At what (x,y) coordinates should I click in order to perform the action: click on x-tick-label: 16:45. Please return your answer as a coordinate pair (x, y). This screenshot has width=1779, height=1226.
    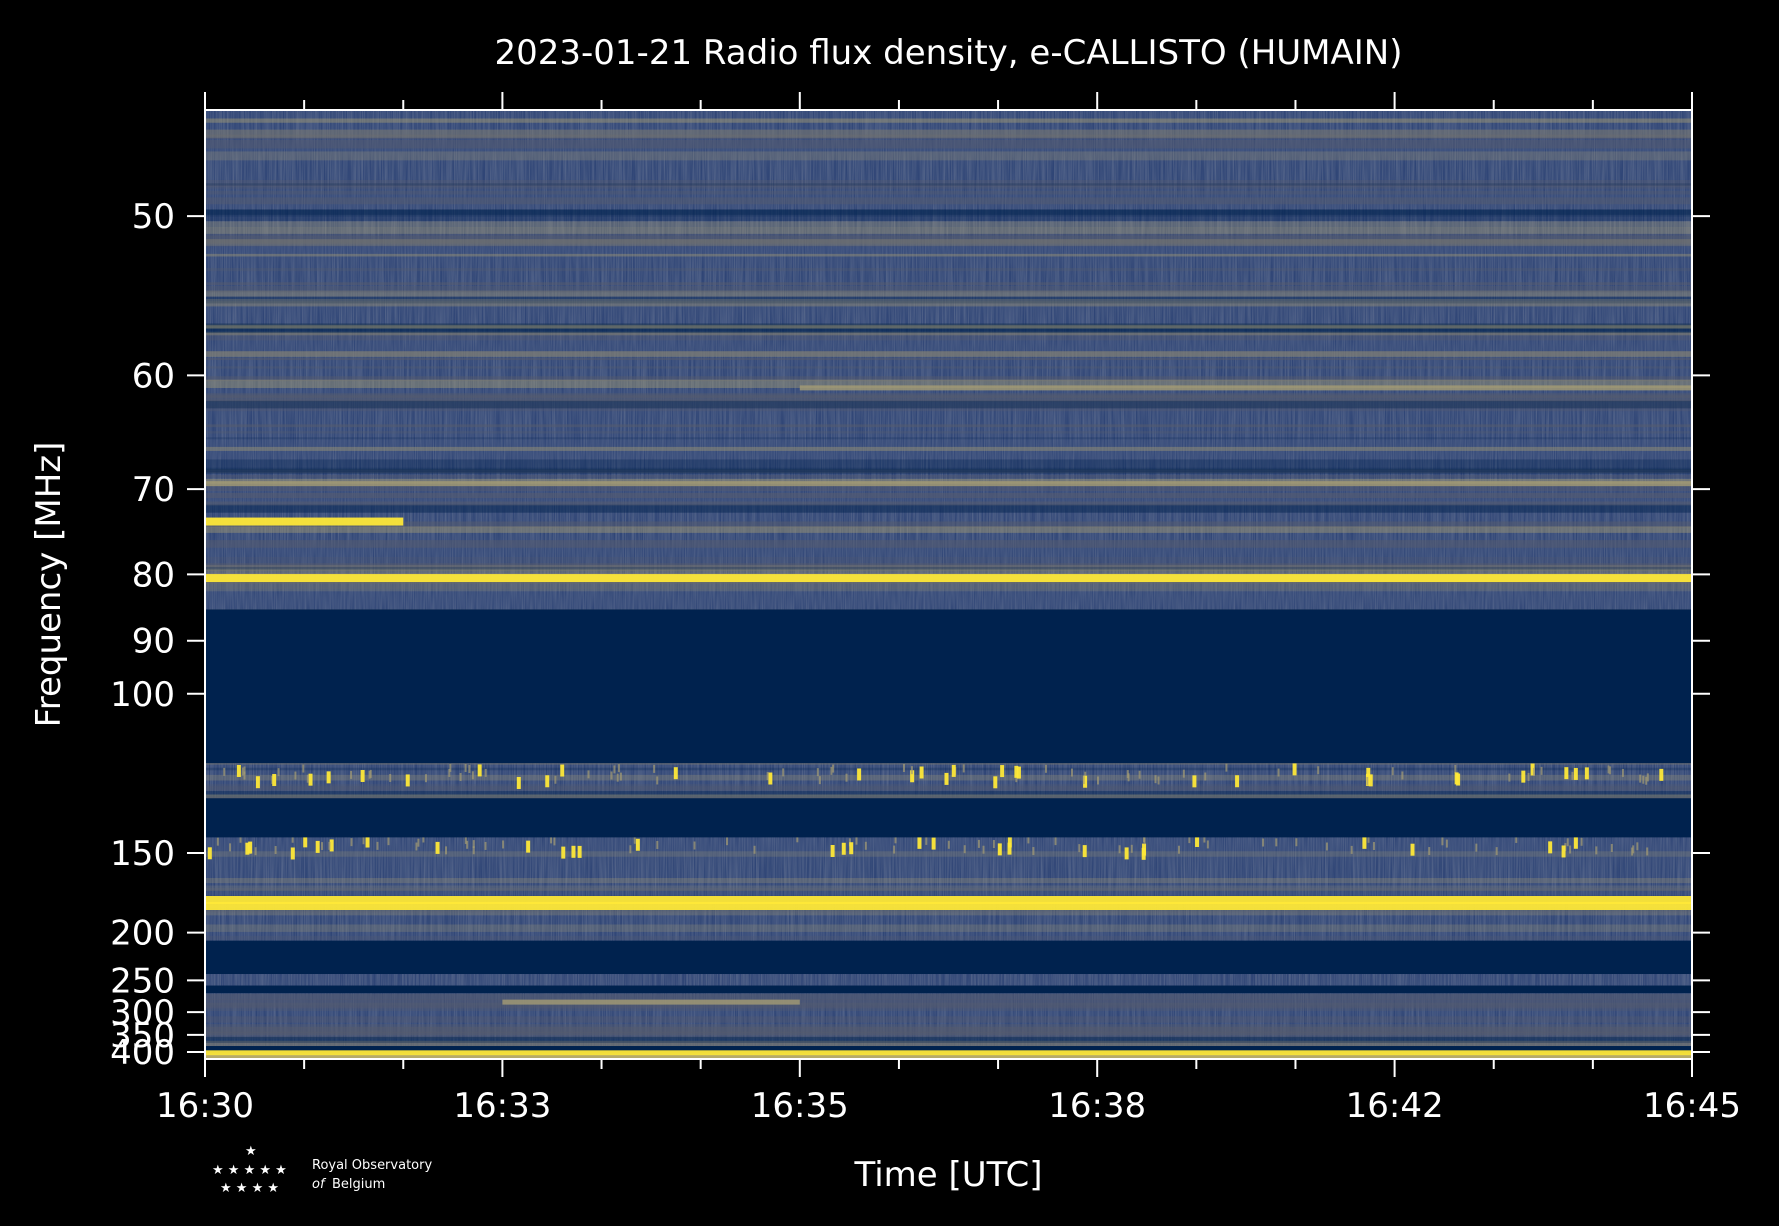
    Looking at the image, I should click on (1692, 1106).